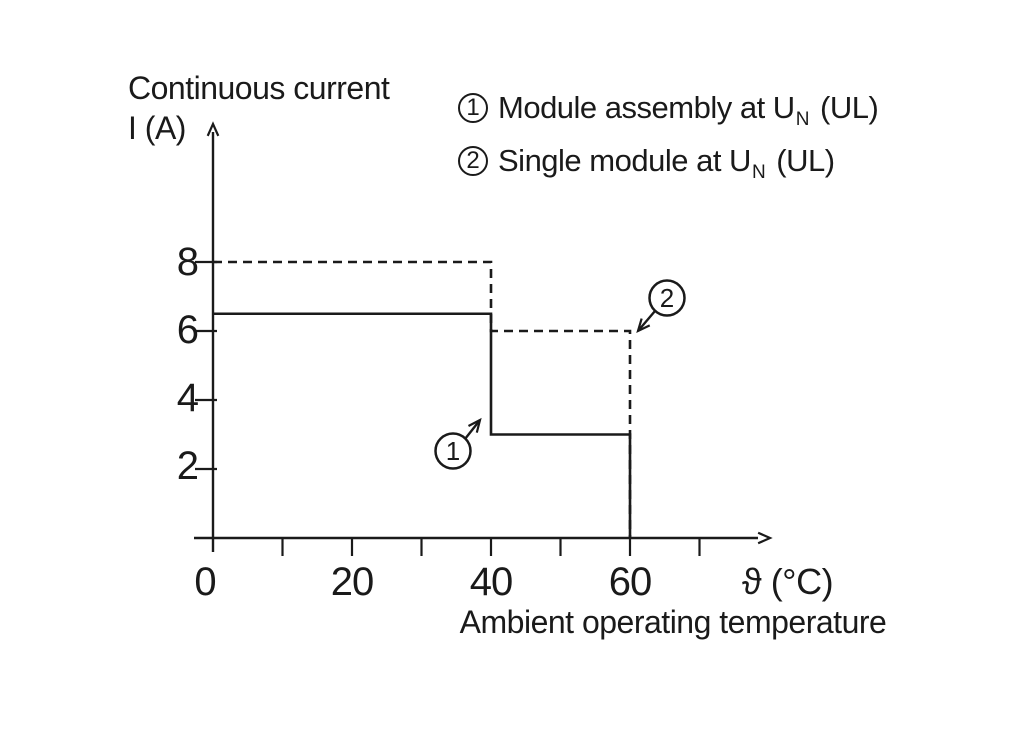  I want to click on x-tick-label-20: 20, so click(352, 582).